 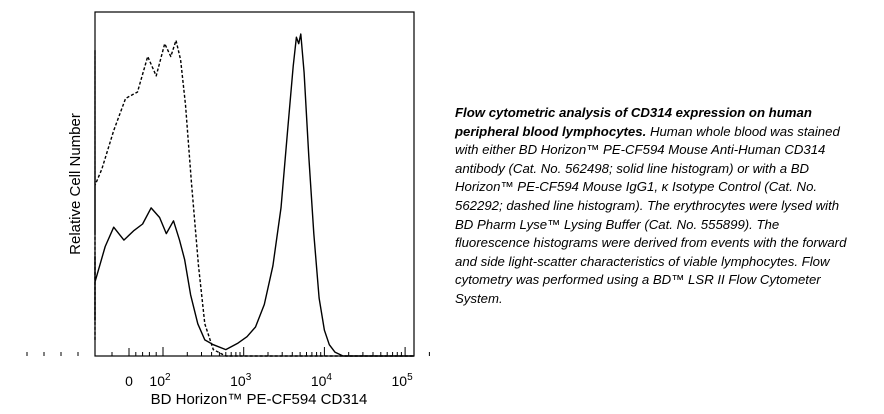 What do you see at coordinates (249, 377) in the screenshot?
I see `x-tick-exponent: 3` at bounding box center [249, 377].